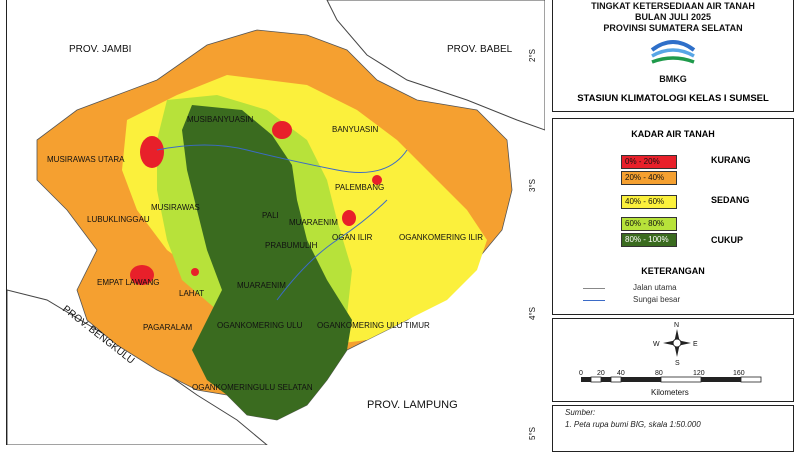 This screenshot has width=800, height=452. Describe the element at coordinates (175, 207) in the screenshot. I see `label-region: MUSIRAWAS` at that location.